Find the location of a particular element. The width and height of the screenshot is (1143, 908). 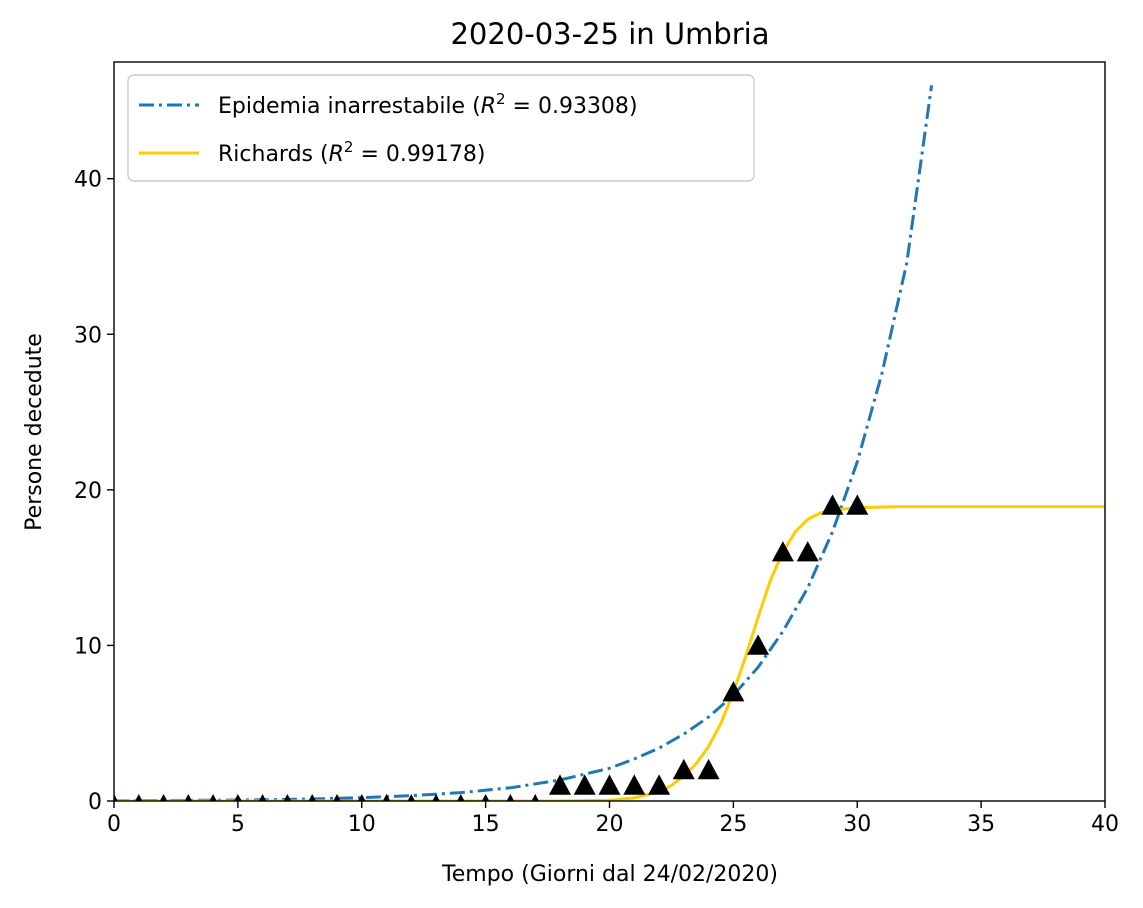

x-axis: 0 5 10 15 20 25 30 35 40 is located at coordinates (613, 819).